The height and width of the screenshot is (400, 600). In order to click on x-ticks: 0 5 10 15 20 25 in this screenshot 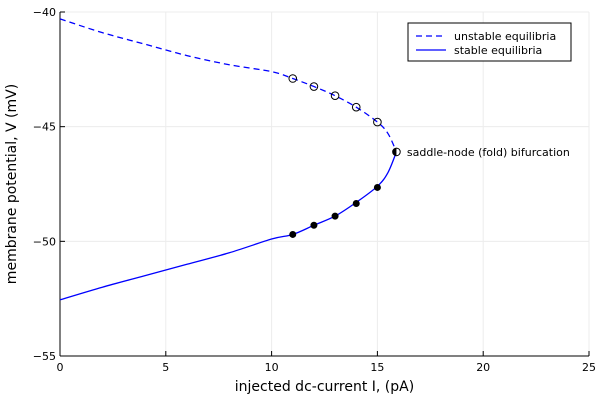, I will do `click(326, 362)`.